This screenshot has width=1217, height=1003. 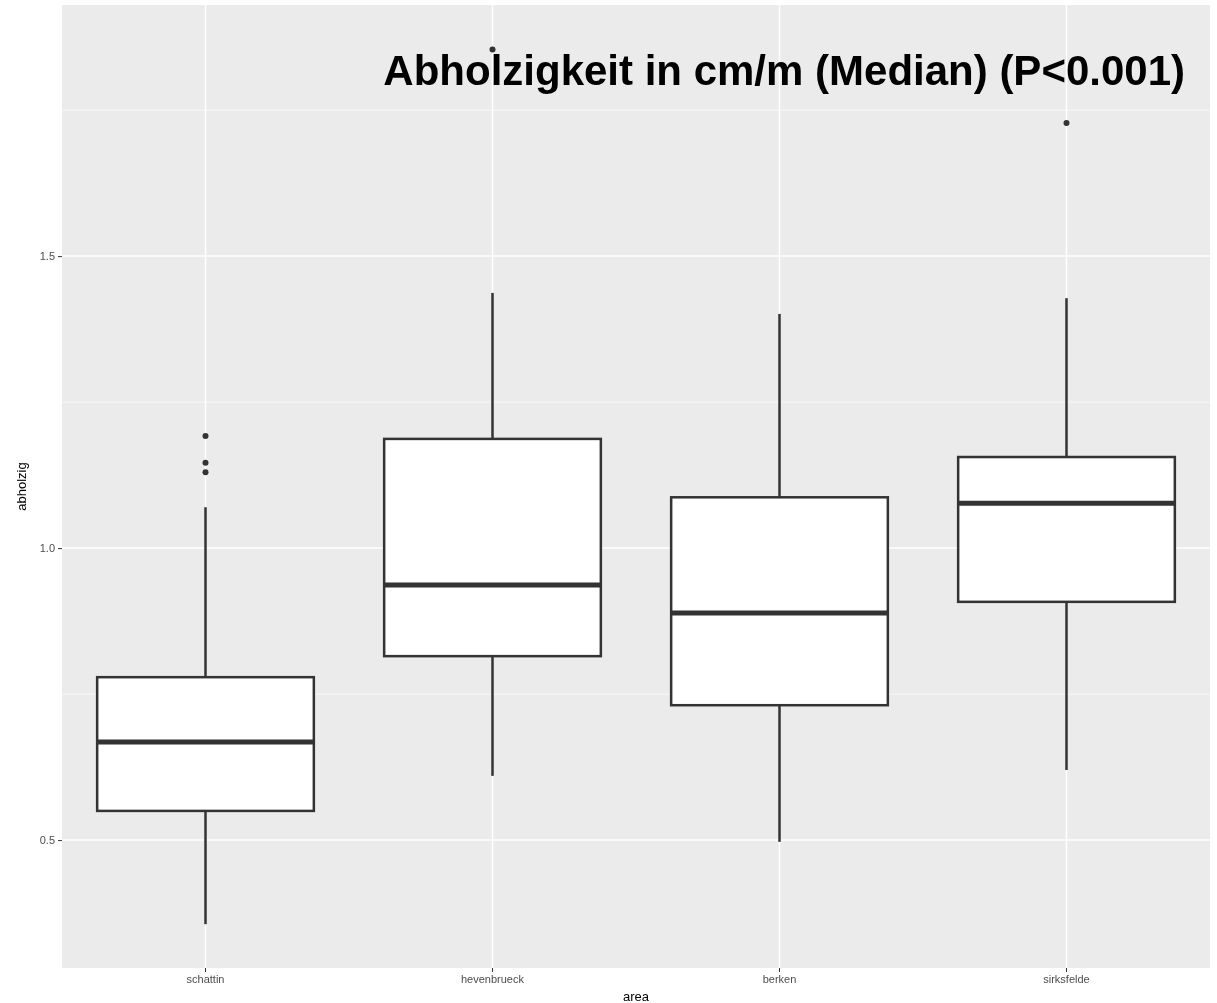 I want to click on x-tick-label: berken, so click(x=779, y=978).